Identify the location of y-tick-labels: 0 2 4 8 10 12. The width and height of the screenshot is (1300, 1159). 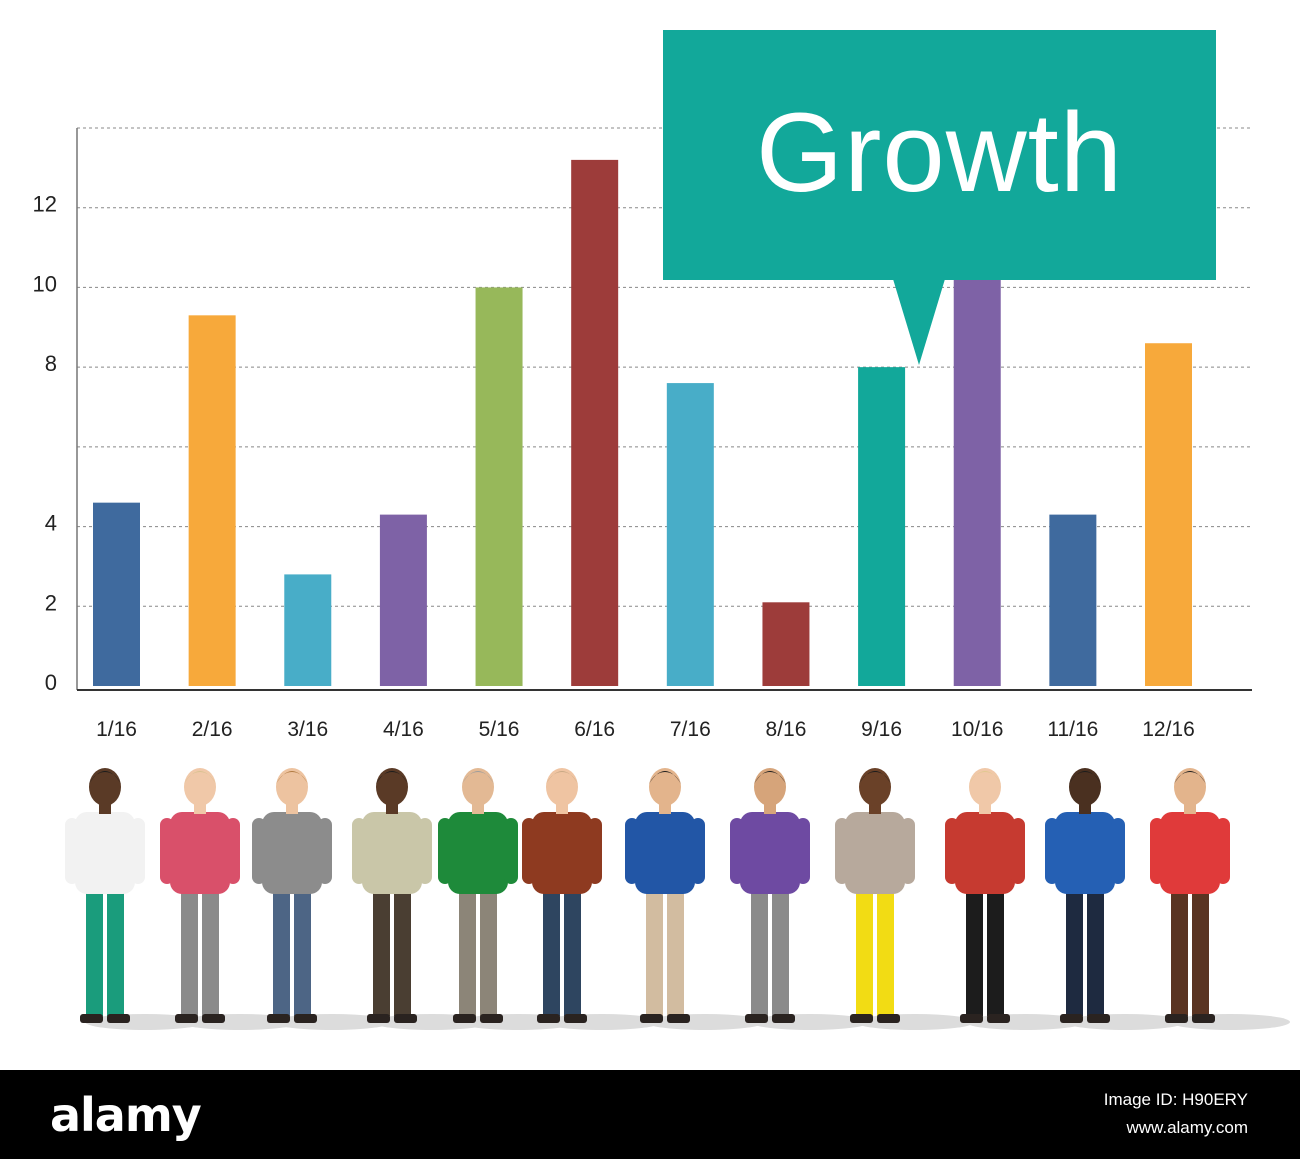
(45, 443).